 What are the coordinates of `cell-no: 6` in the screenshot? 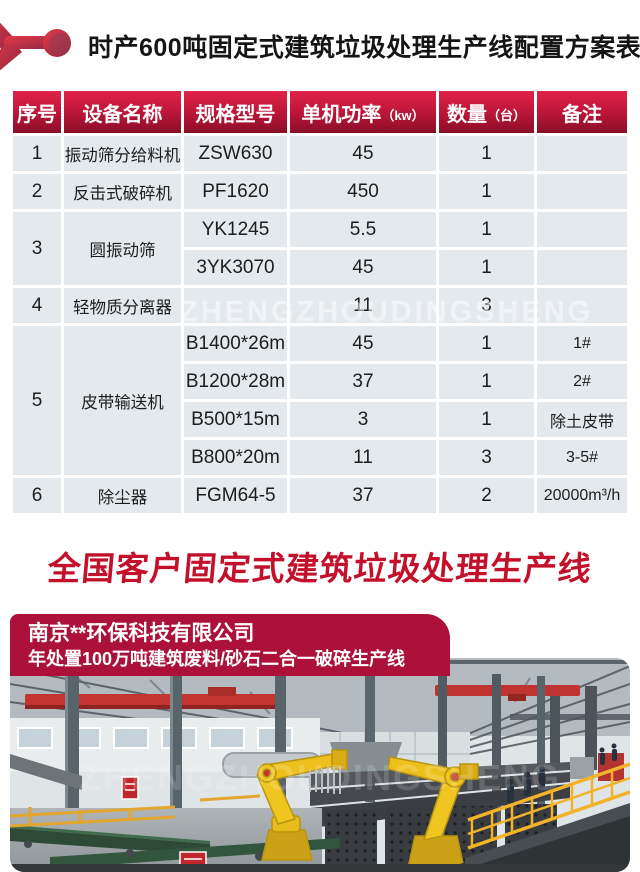 It's located at (37, 495).